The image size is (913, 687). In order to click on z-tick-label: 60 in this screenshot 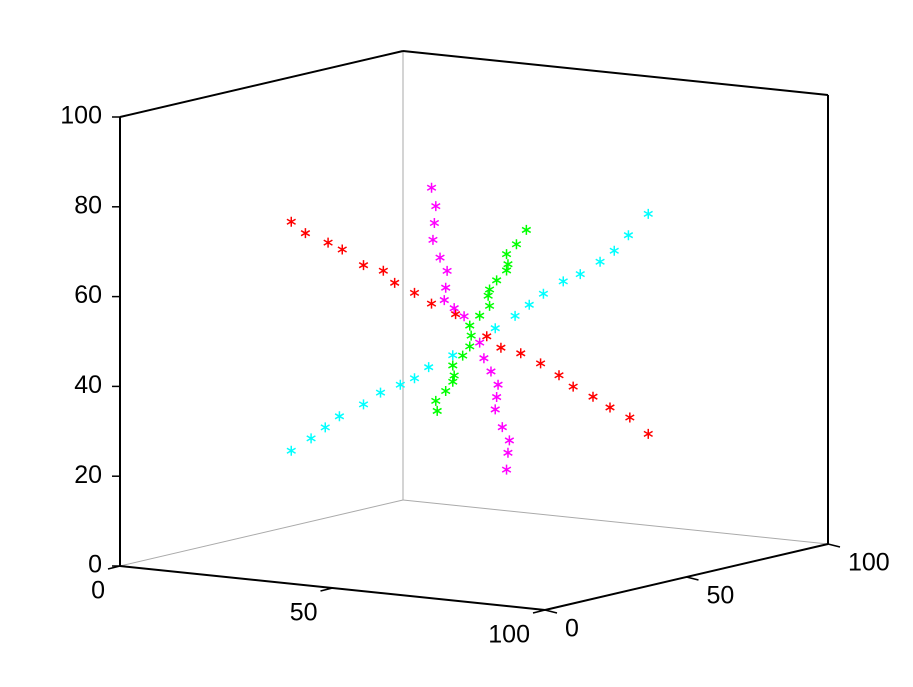, I will do `click(88, 295)`.